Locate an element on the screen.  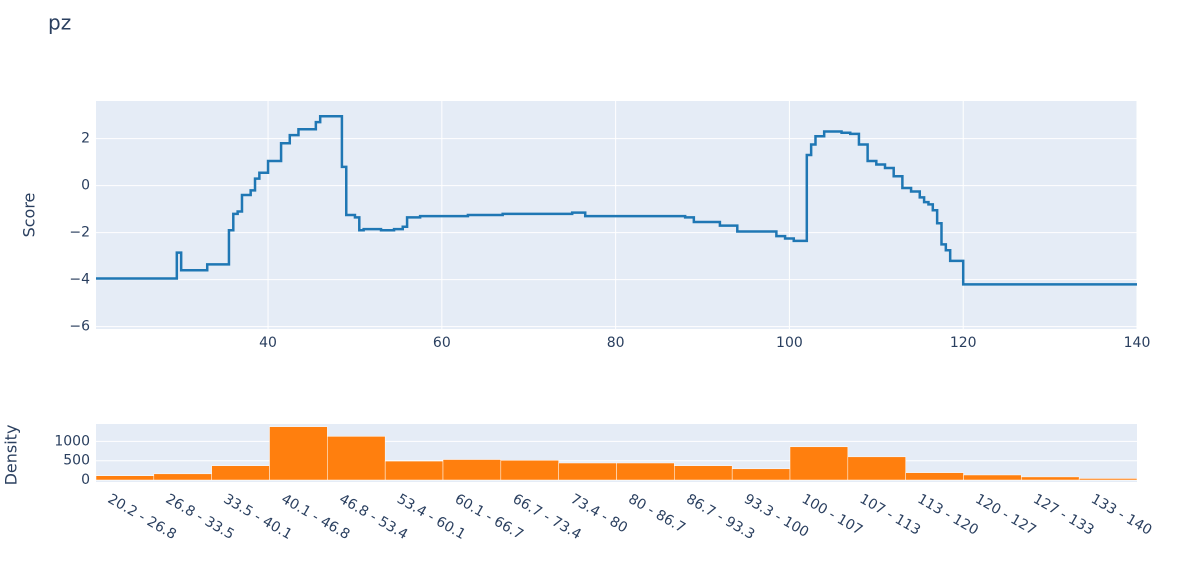
y-tick-label: 500 is located at coordinates (76, 461).